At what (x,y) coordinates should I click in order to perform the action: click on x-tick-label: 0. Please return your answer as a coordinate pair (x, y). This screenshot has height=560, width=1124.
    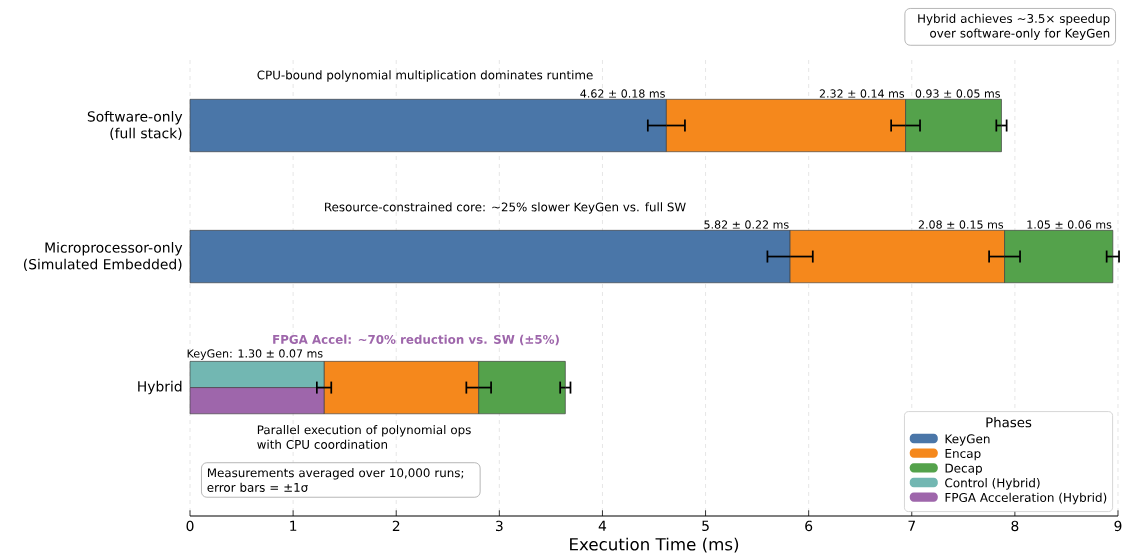
    Looking at the image, I should click on (190, 526).